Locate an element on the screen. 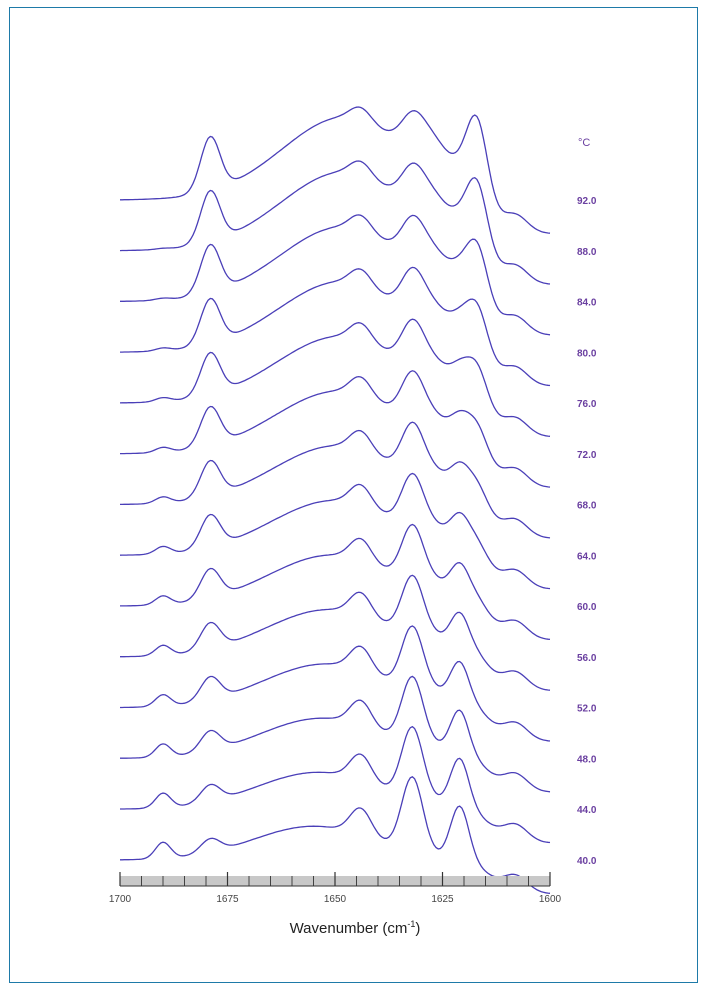 The width and height of the screenshot is (710, 992). spectrum-line-44.0 is located at coordinates (335, 784).